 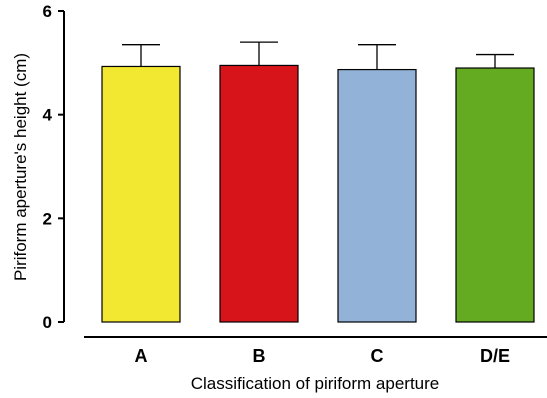 What do you see at coordinates (495, 195) in the screenshot?
I see `bar-D/E` at bounding box center [495, 195].